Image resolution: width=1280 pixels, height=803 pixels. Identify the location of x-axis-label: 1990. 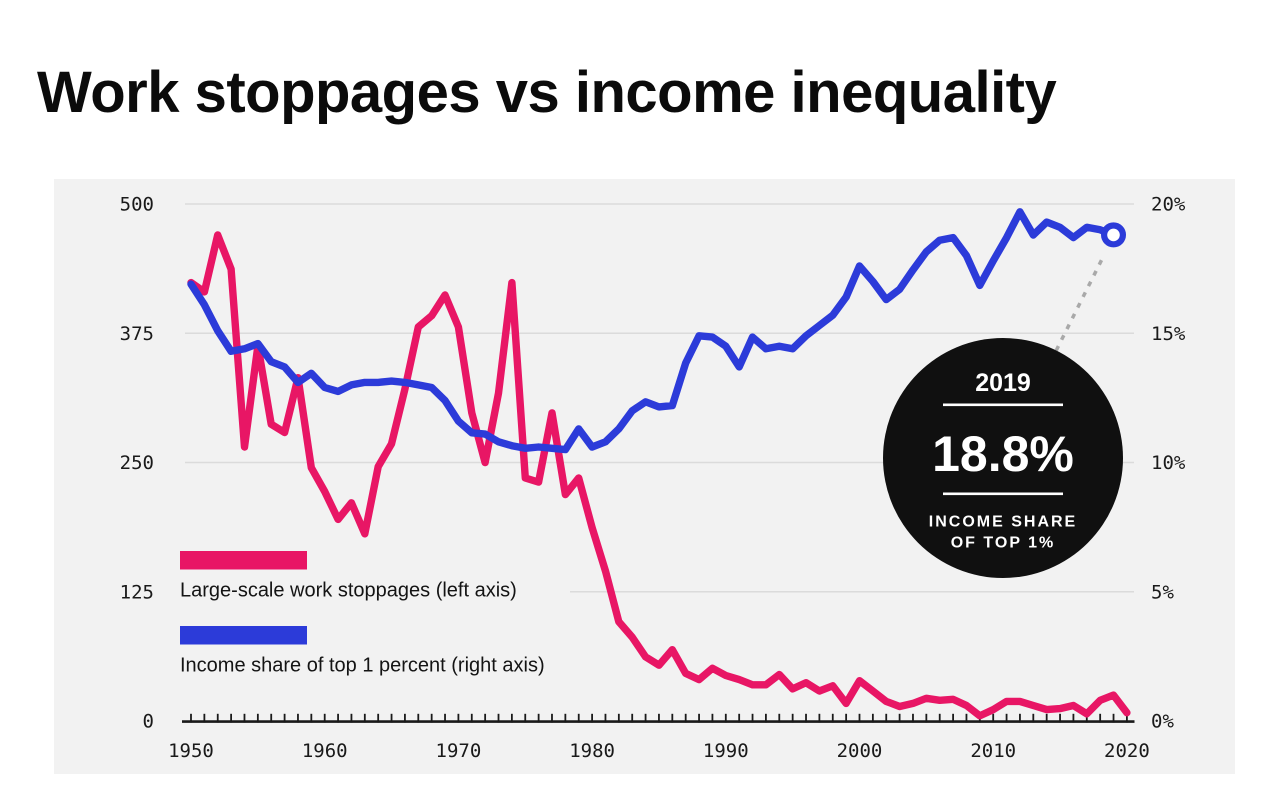
(726, 751).